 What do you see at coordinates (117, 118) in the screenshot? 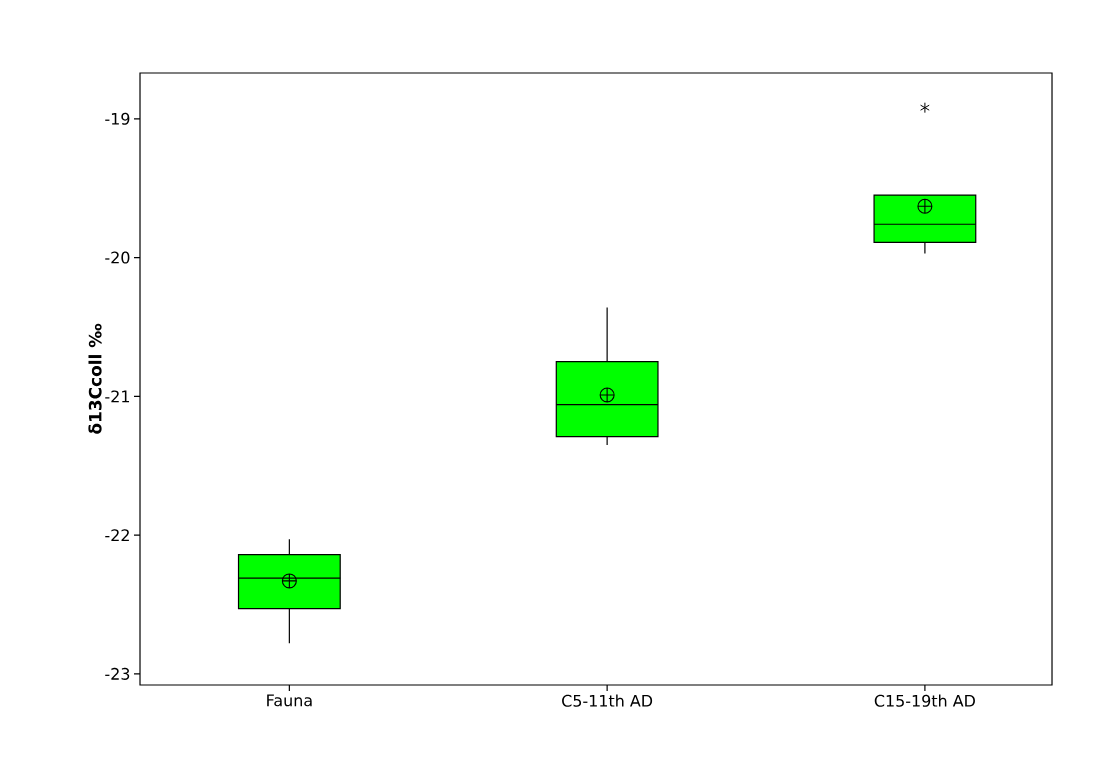
I see `y-tick-label: -19` at bounding box center [117, 118].